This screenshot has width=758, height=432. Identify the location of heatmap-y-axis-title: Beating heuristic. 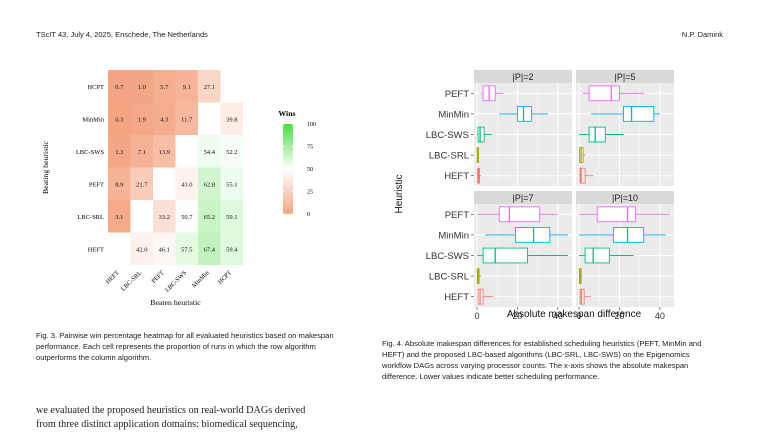
(45, 167).